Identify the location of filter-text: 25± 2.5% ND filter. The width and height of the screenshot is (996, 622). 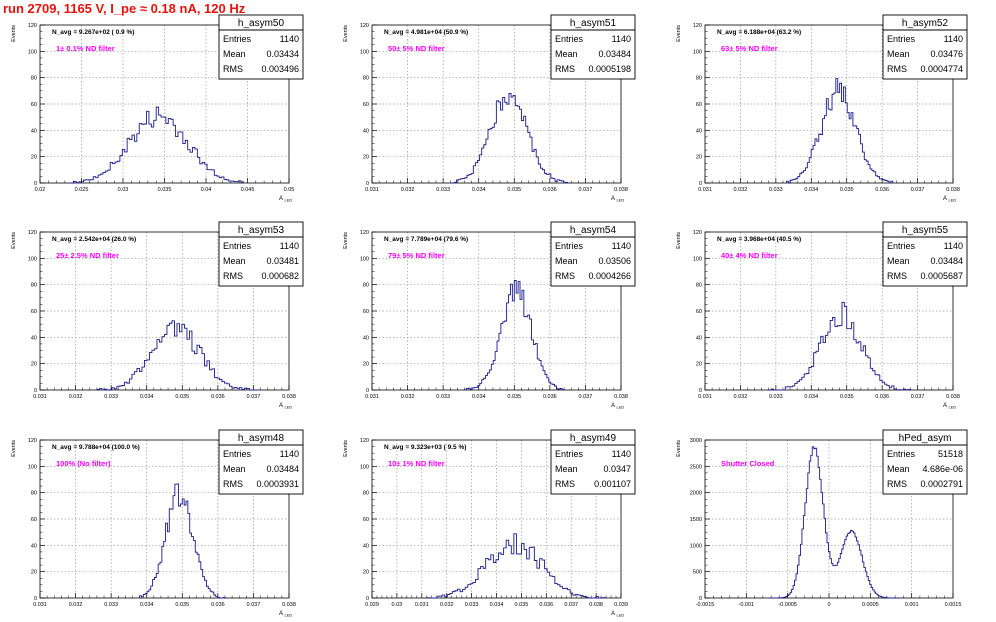
(87, 255).